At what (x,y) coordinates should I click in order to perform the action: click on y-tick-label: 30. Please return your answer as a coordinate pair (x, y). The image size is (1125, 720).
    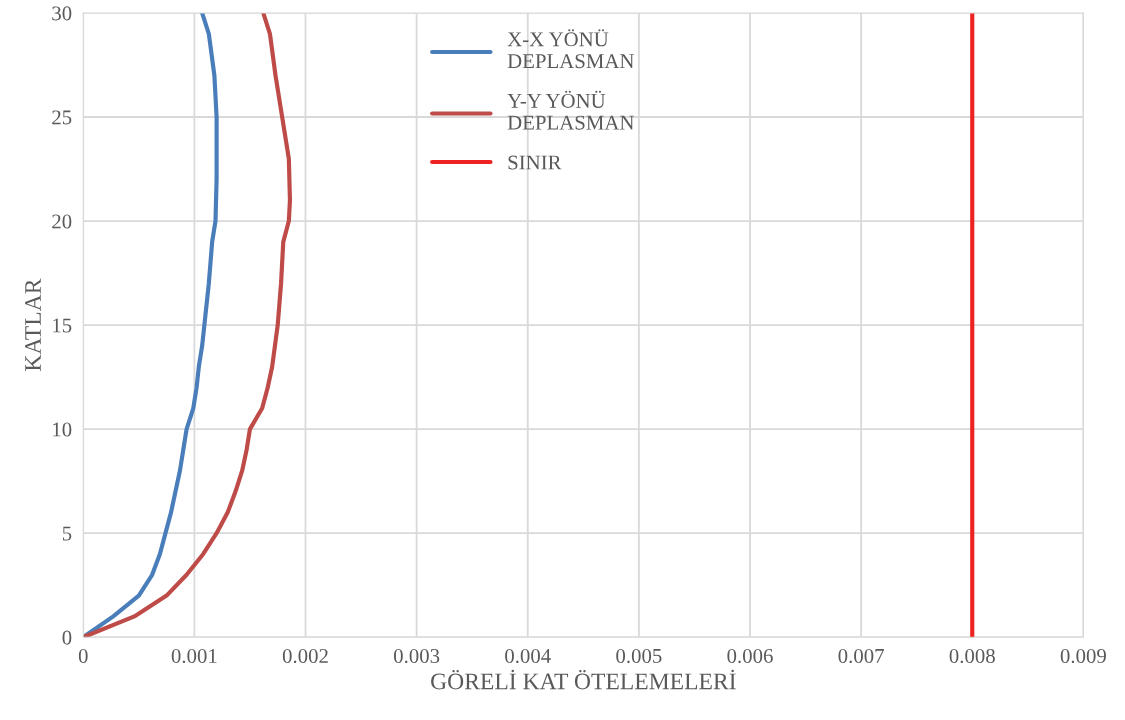
    Looking at the image, I should click on (62, 13).